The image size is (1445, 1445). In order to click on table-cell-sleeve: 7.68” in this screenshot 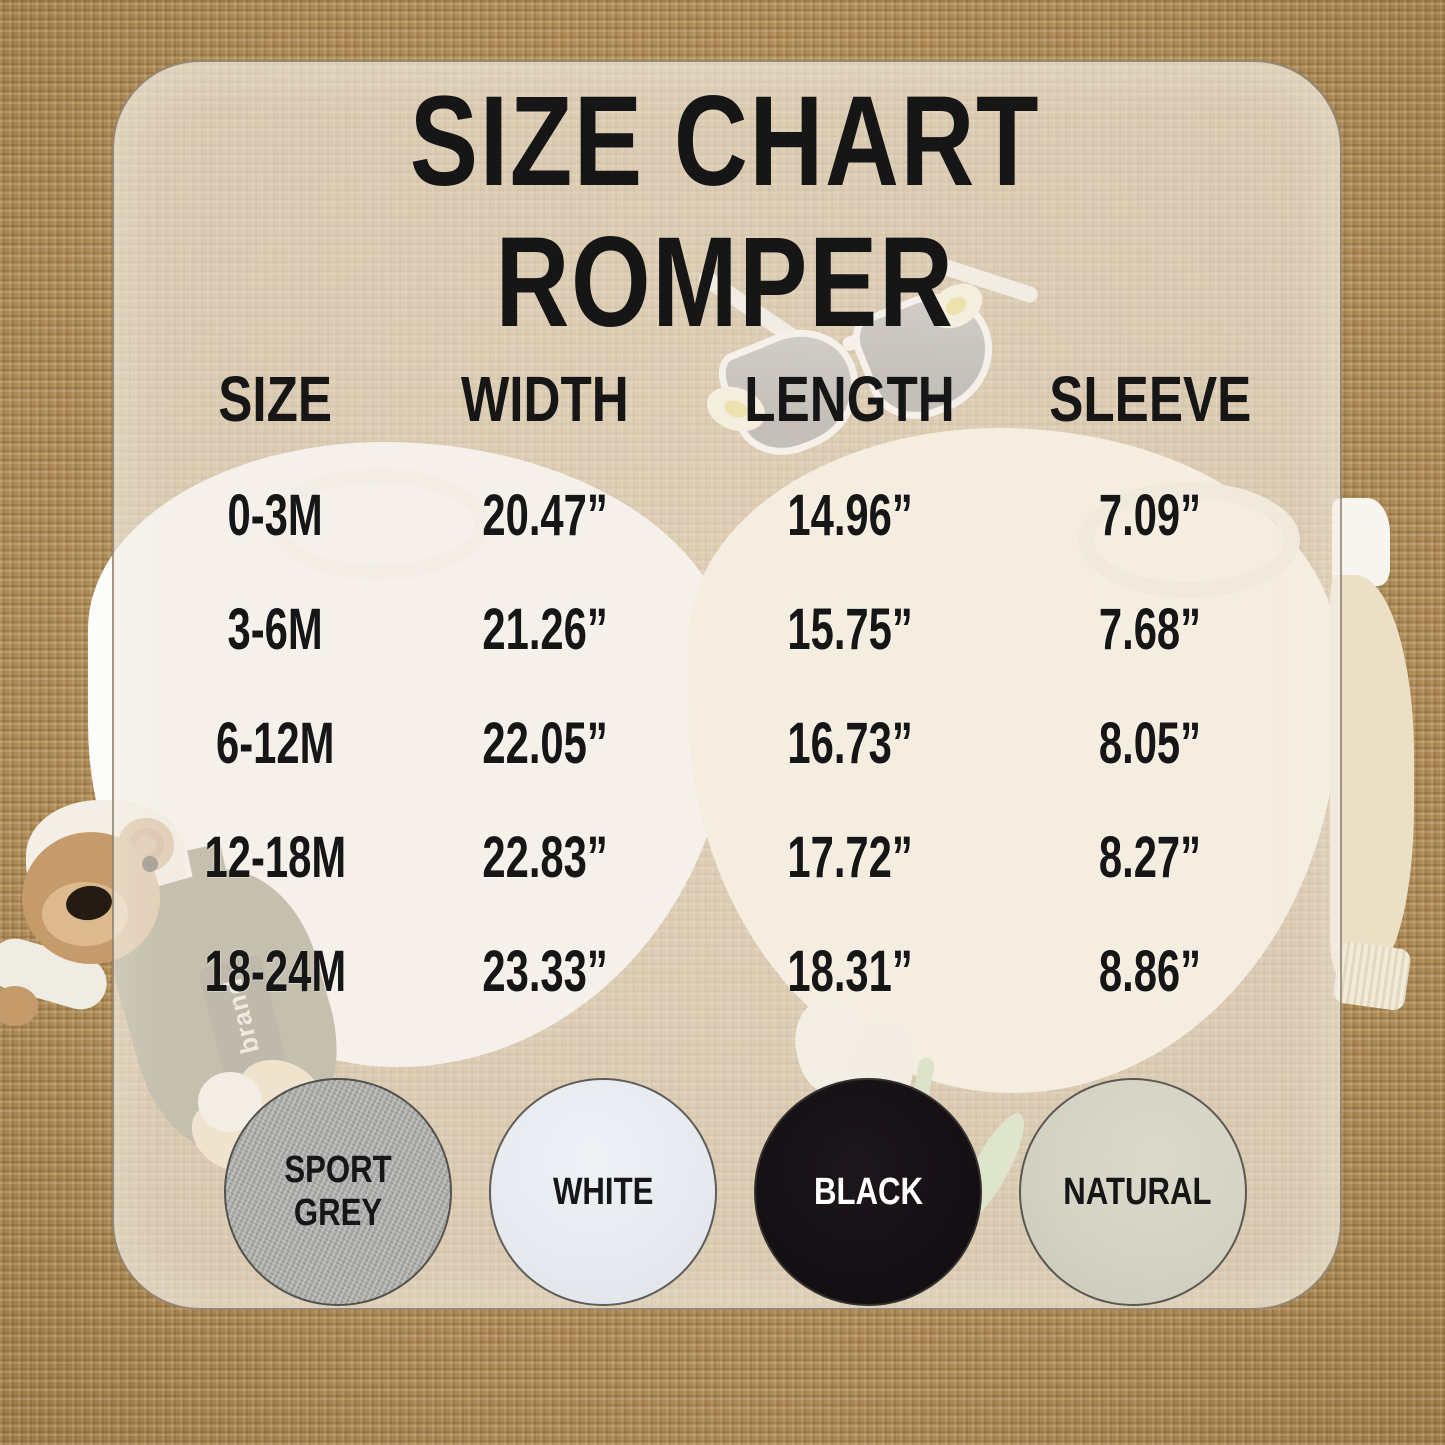, I will do `click(1150, 629)`.